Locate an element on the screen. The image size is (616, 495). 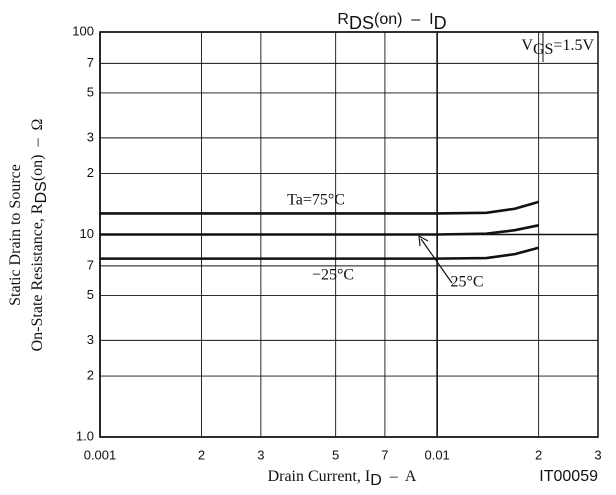
label-part: – A is located at coordinates (399, 476).